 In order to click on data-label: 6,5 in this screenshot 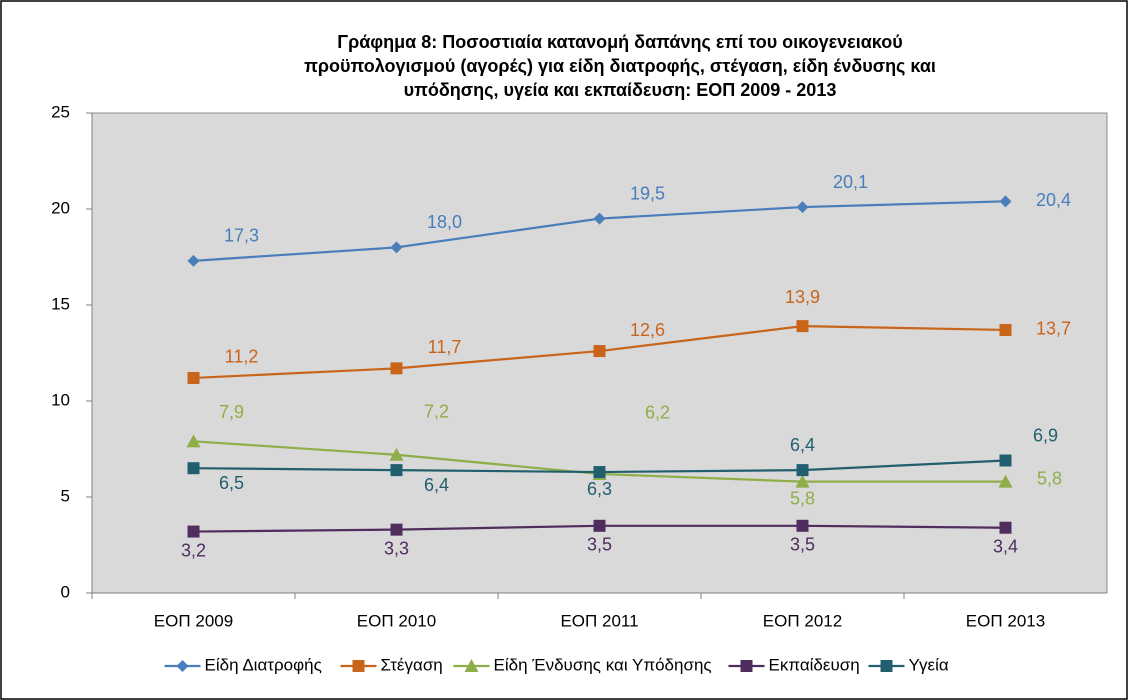, I will do `click(231, 483)`.